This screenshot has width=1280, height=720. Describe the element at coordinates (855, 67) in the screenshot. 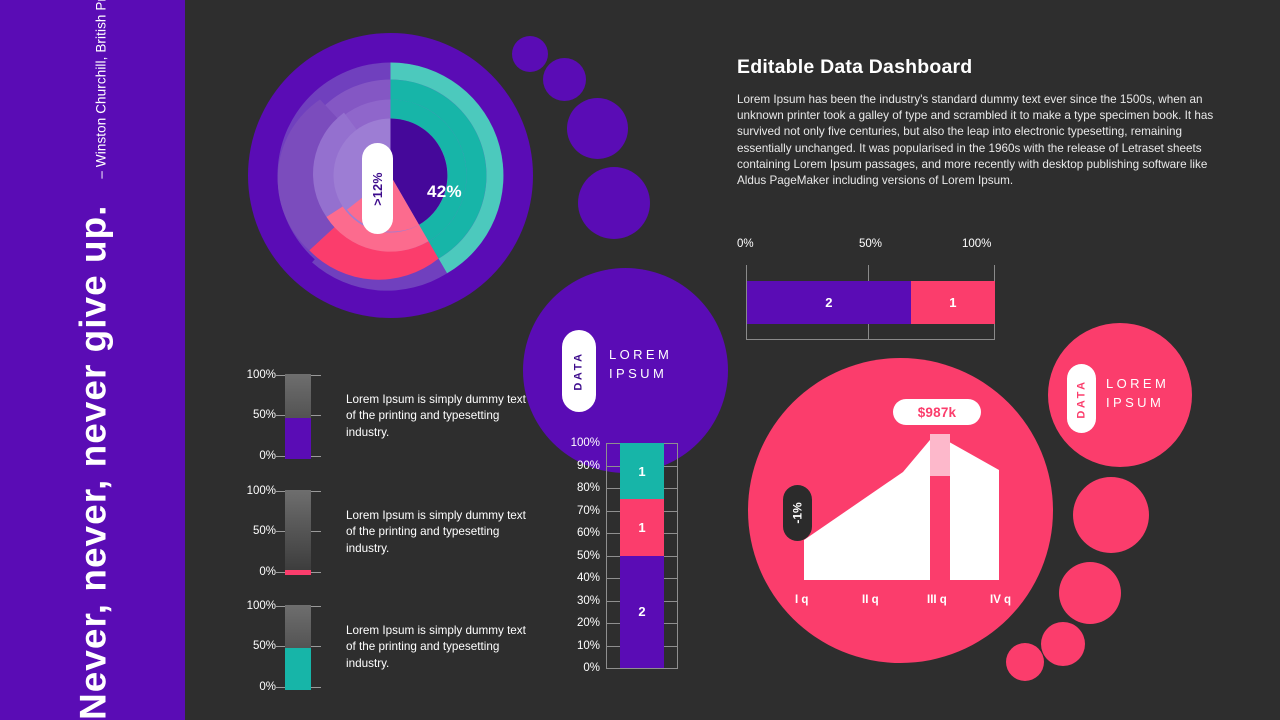

I see `page-title: Editable Data Dashboard` at that location.